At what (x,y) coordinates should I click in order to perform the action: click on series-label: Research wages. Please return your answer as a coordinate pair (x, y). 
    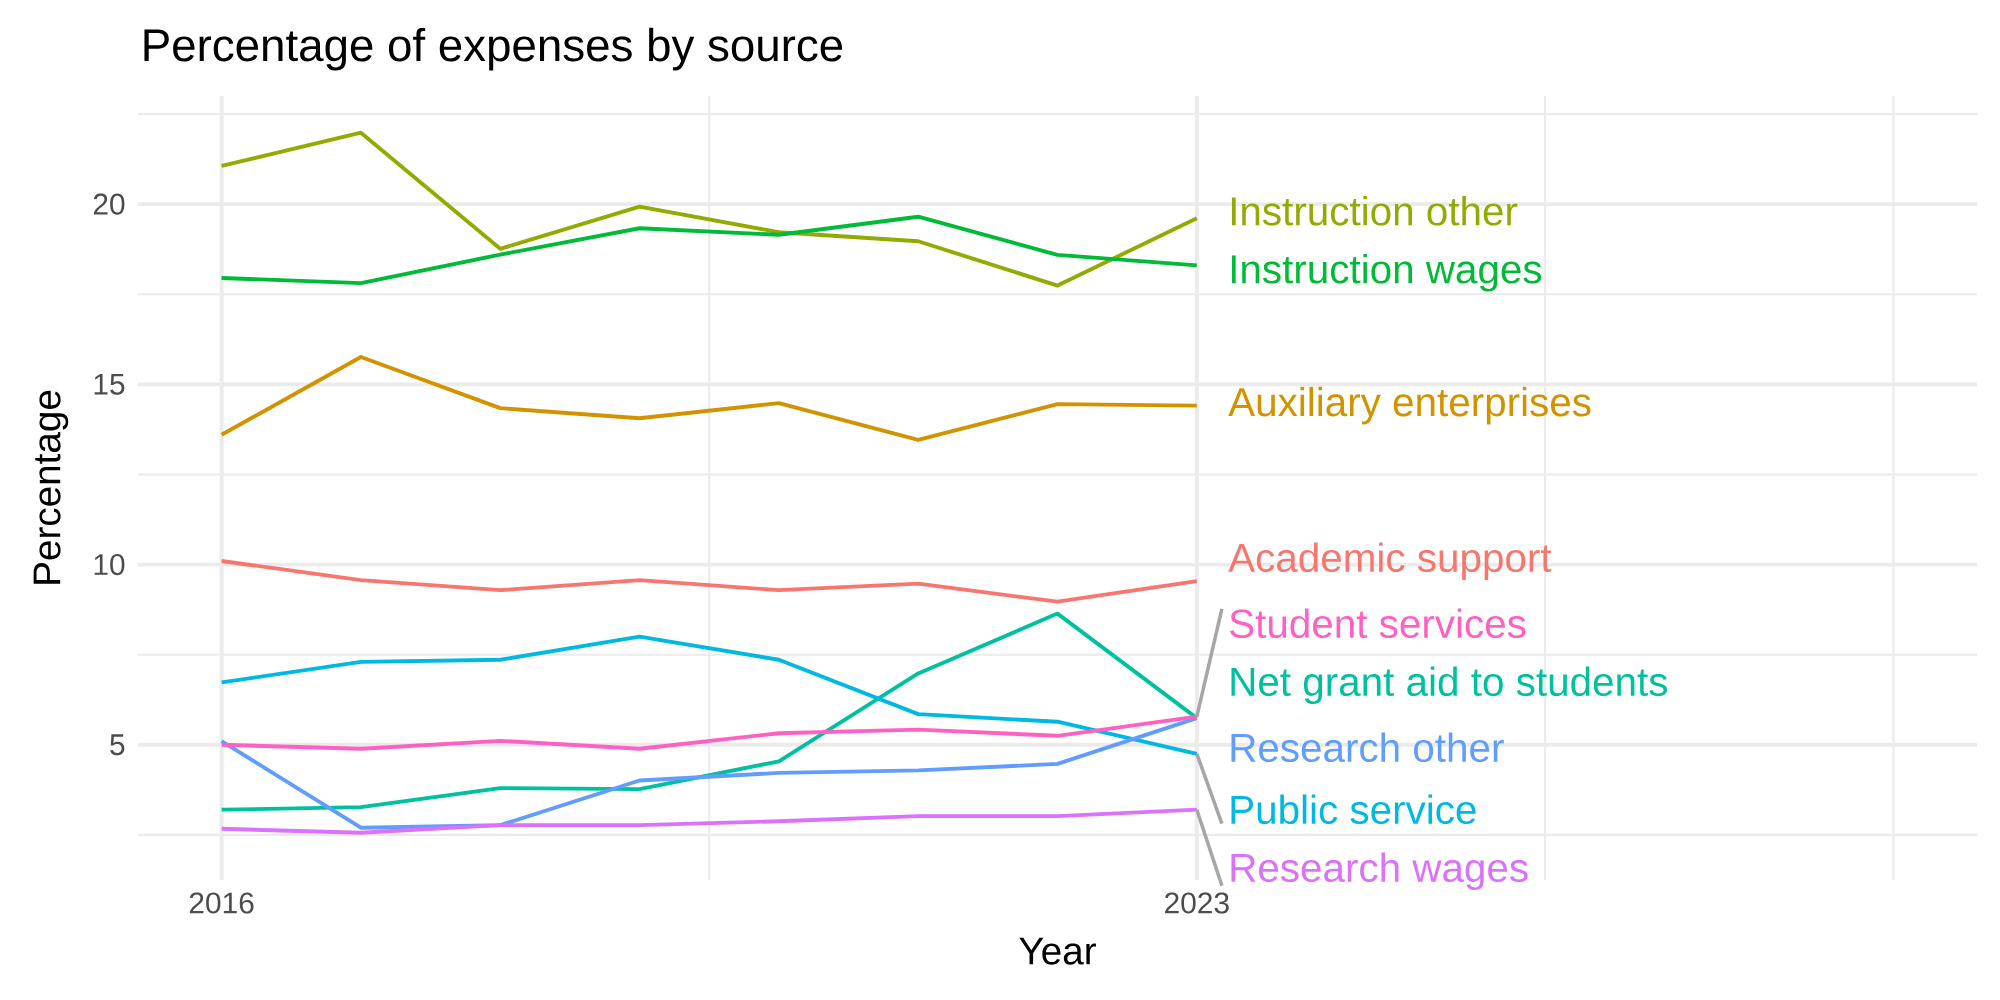
    Looking at the image, I should click on (1379, 871).